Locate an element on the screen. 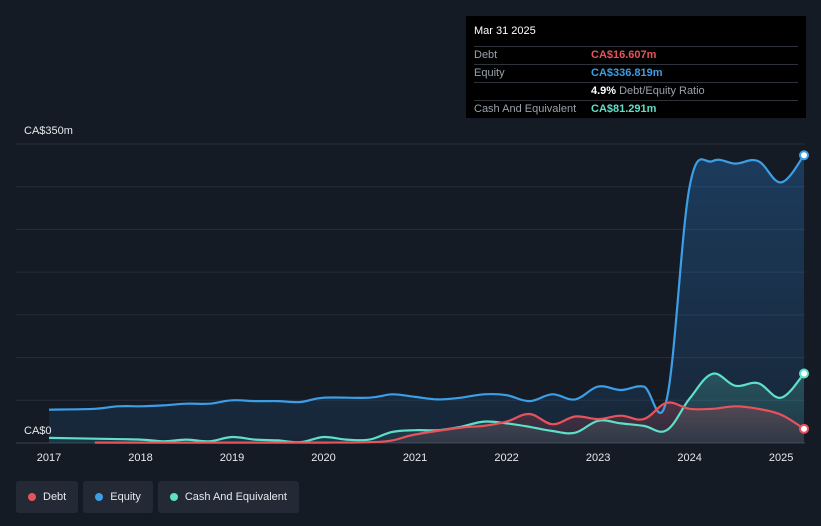  debt-dot-icon is located at coordinates (32, 497).